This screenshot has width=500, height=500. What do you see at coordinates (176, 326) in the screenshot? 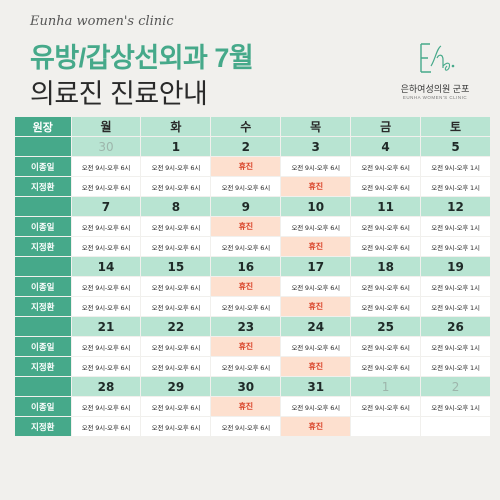
I see `date-cell-tue: 22` at bounding box center [176, 326].